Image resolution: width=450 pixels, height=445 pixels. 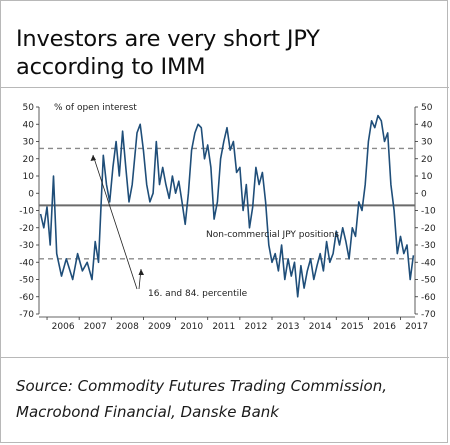 I want to click on x-tick-label: 2009, so click(x=159, y=327).